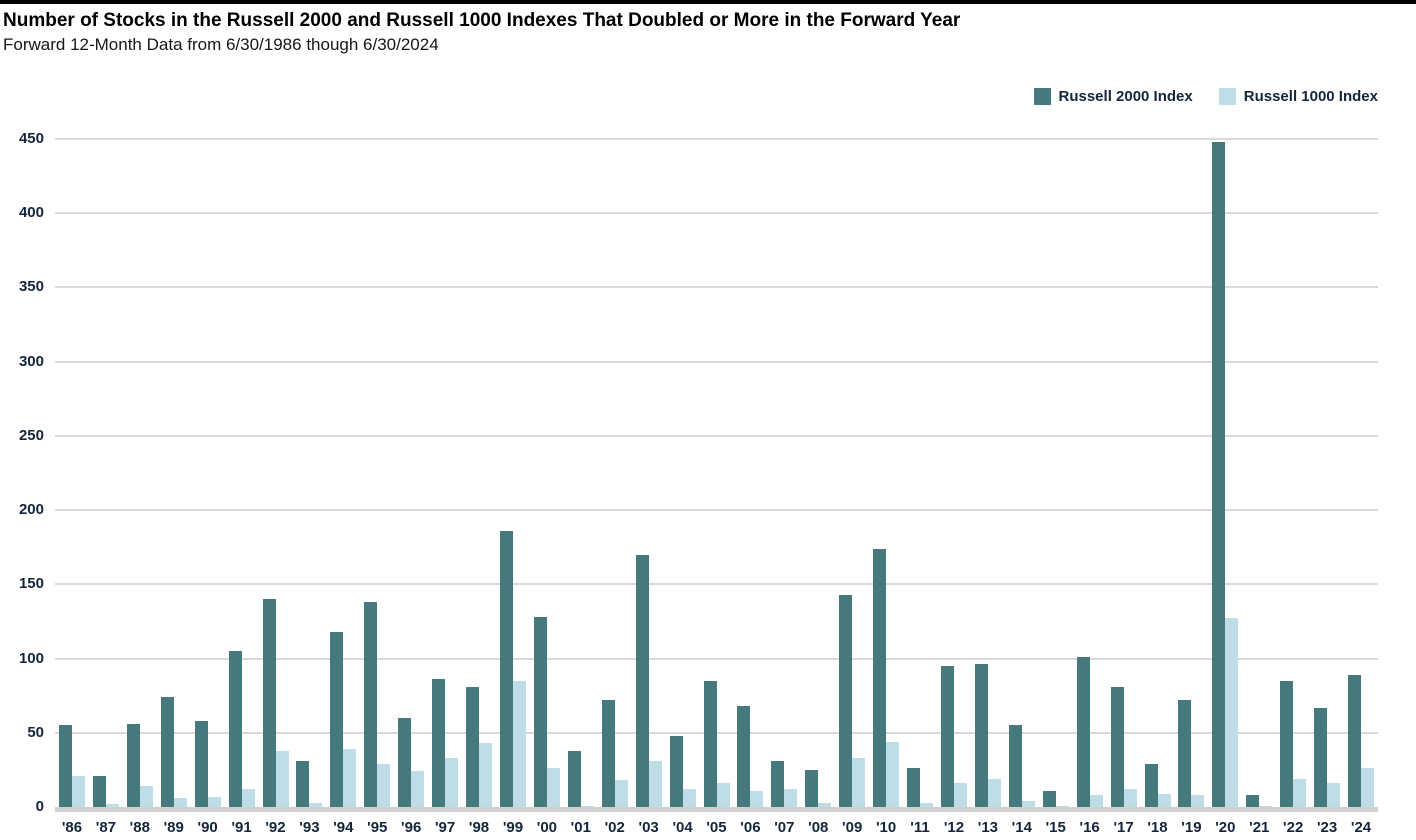 The image size is (1416, 840). I want to click on x-tick-label: '16, so click(1089, 827).